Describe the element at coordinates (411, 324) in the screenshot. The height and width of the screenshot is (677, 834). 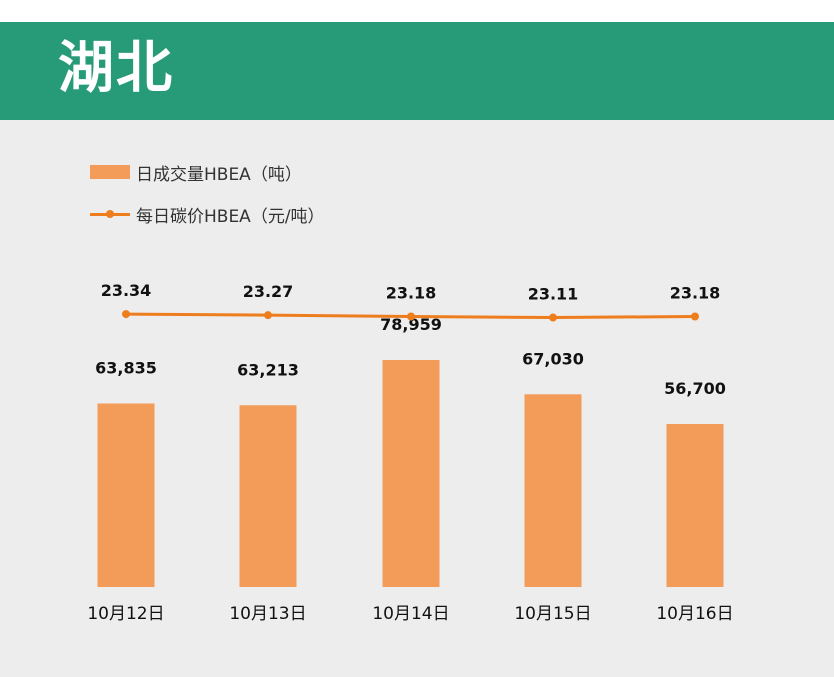
I see `bar-value-label-3: 78,959` at that location.